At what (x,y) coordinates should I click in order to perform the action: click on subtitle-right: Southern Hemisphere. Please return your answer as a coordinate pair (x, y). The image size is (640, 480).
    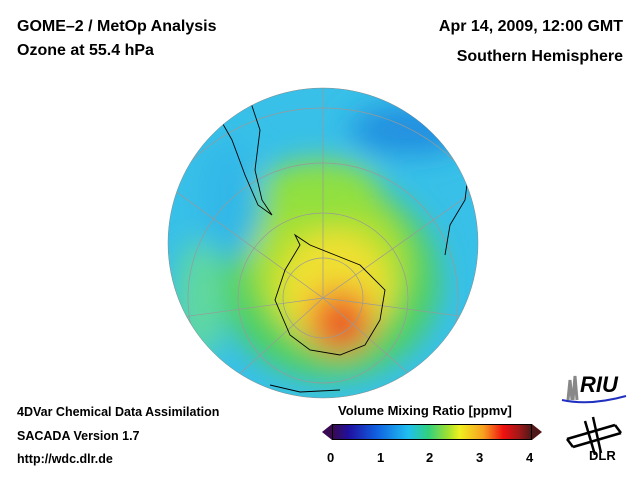
    Looking at the image, I should click on (539, 56).